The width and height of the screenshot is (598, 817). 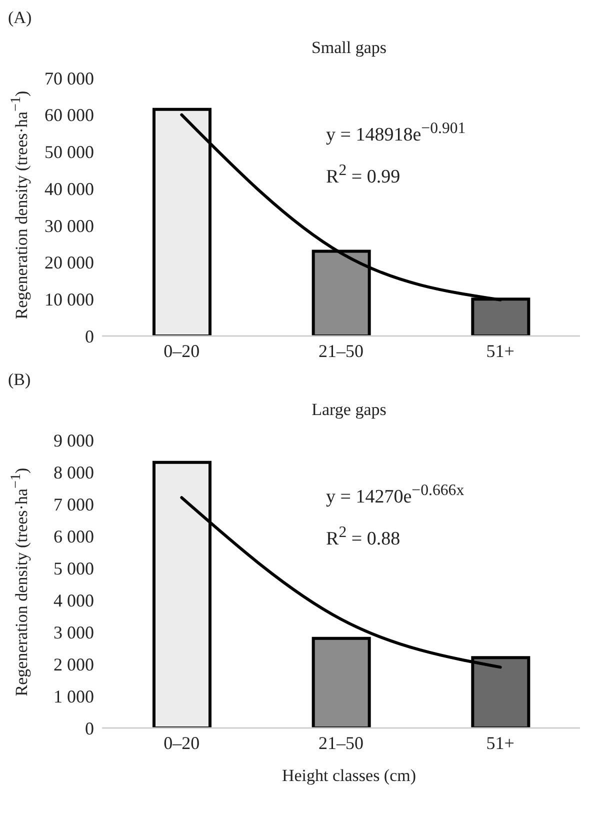 I want to click on annotation: y = 14270e$^{−0.666x}$, so click(x=395, y=495).